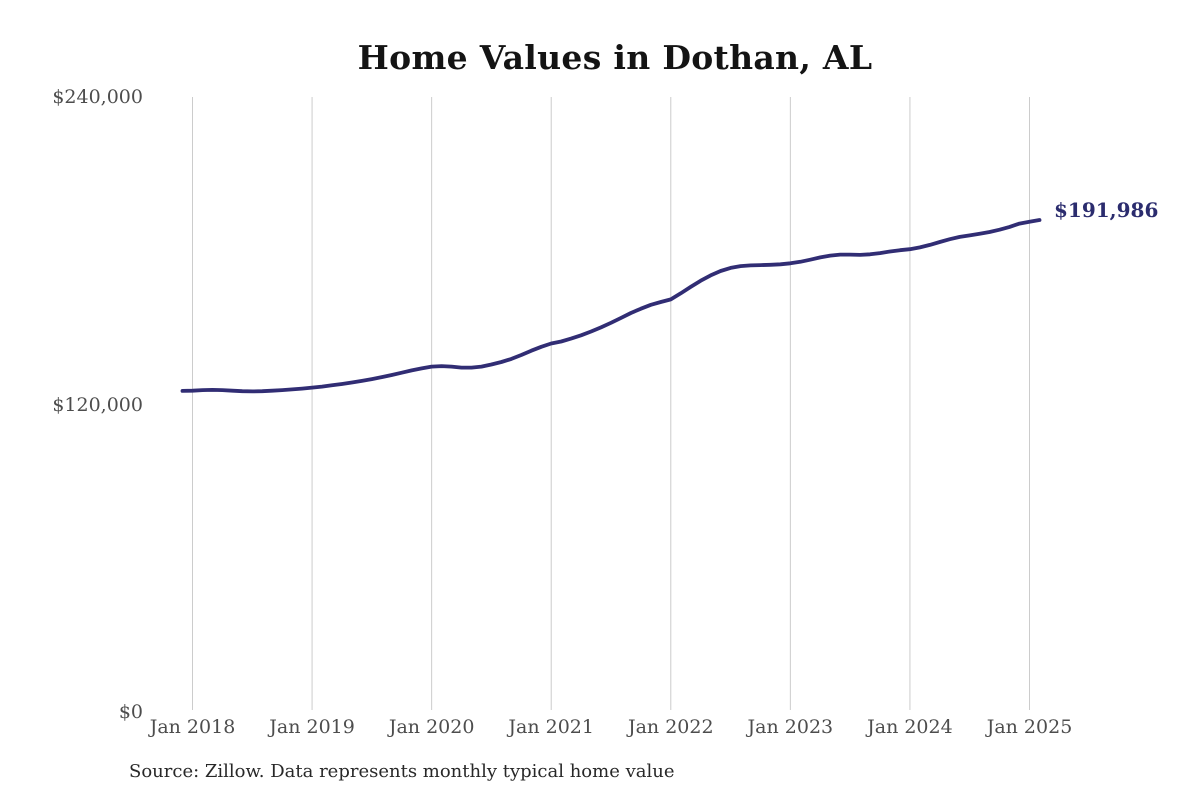 Image resolution: width=1200 pixels, height=800 pixels. What do you see at coordinates (615, 57) in the screenshot?
I see `chart-title: Home Values in Dothan, AL` at bounding box center [615, 57].